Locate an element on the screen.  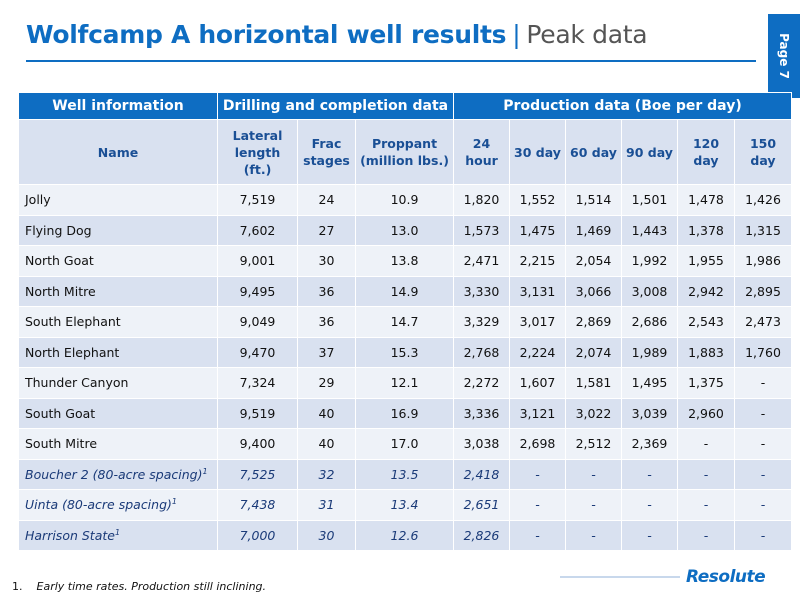
table-cell: 12.1 is located at coordinates (404, 383).